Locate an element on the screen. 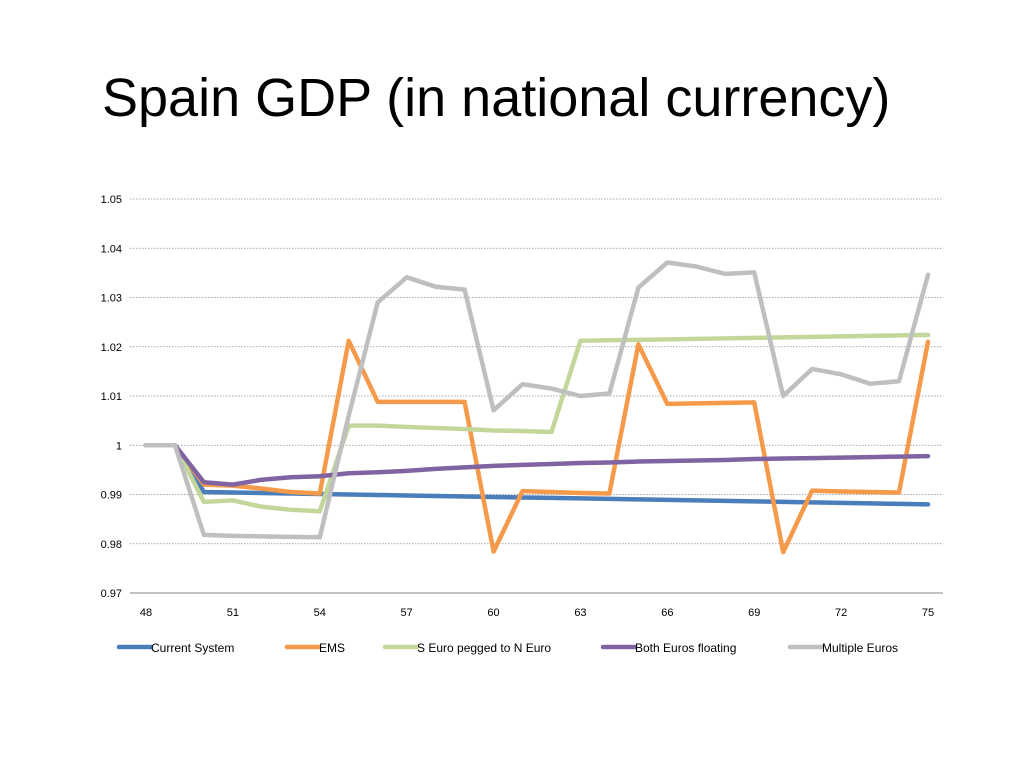 This screenshot has width=1024, height=768. y-tick-label: 1 is located at coordinates (119, 446).